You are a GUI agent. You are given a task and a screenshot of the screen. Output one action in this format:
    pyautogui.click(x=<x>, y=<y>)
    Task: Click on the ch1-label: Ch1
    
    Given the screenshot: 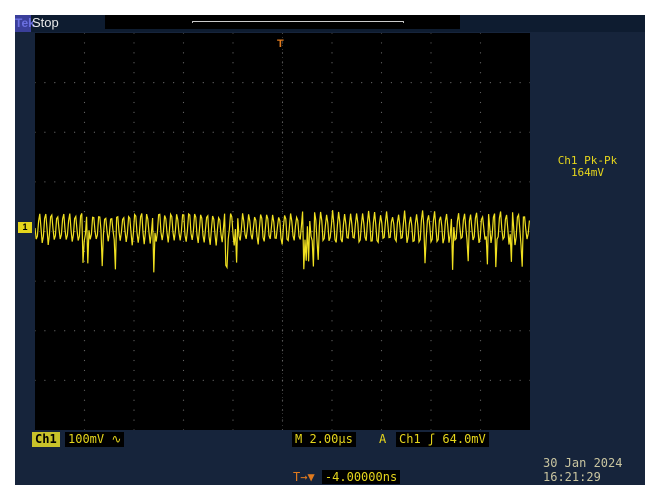 What is the action you would take?
    pyautogui.click(x=46, y=439)
    